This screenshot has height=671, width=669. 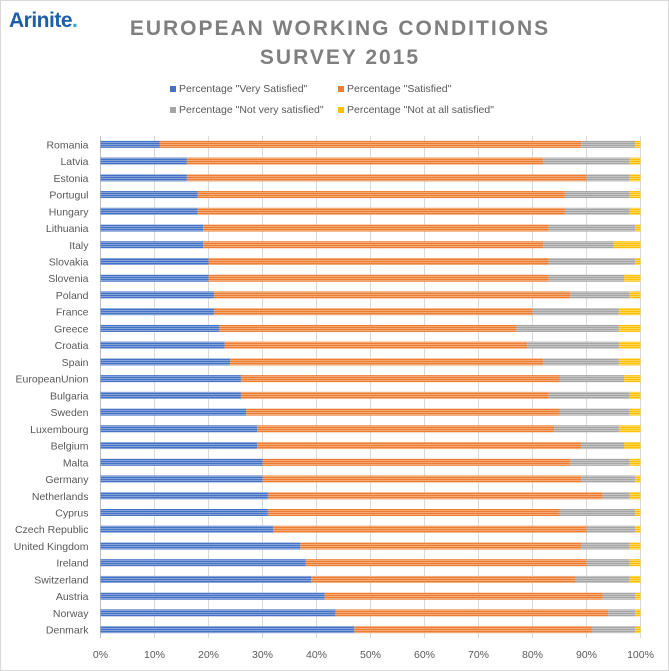 What do you see at coordinates (69, 212) in the screenshot?
I see `category-label: Hungary` at bounding box center [69, 212].